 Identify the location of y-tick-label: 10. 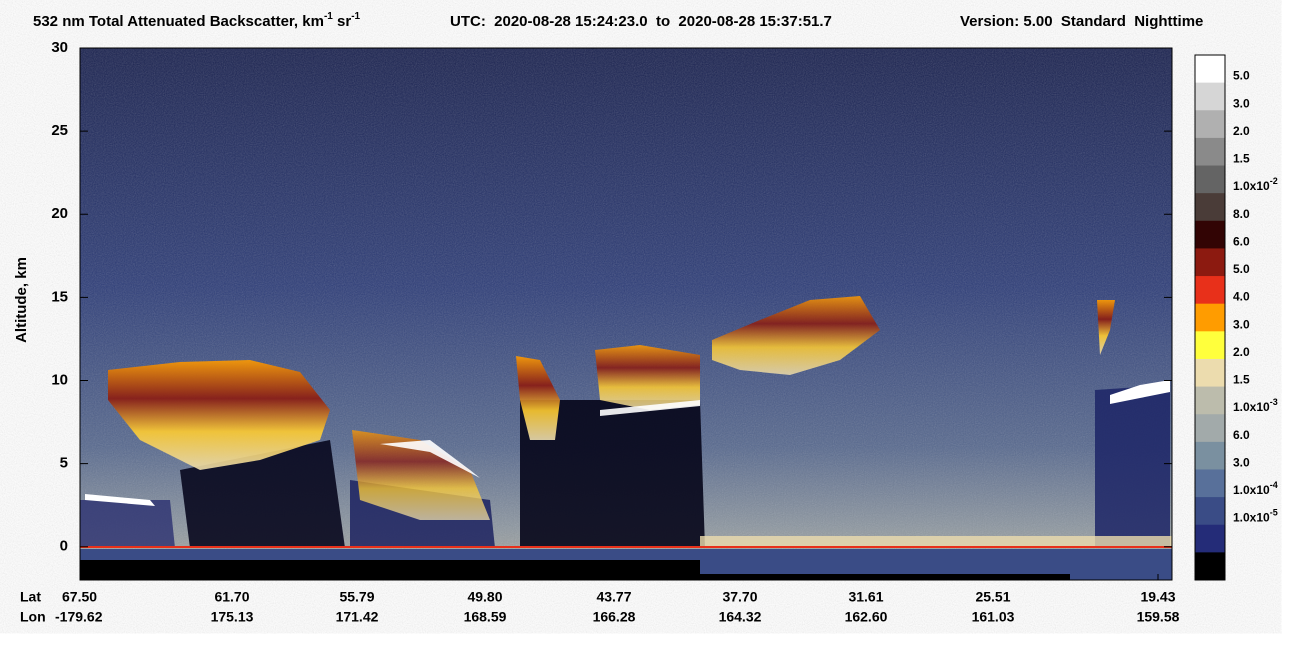
(59, 379).